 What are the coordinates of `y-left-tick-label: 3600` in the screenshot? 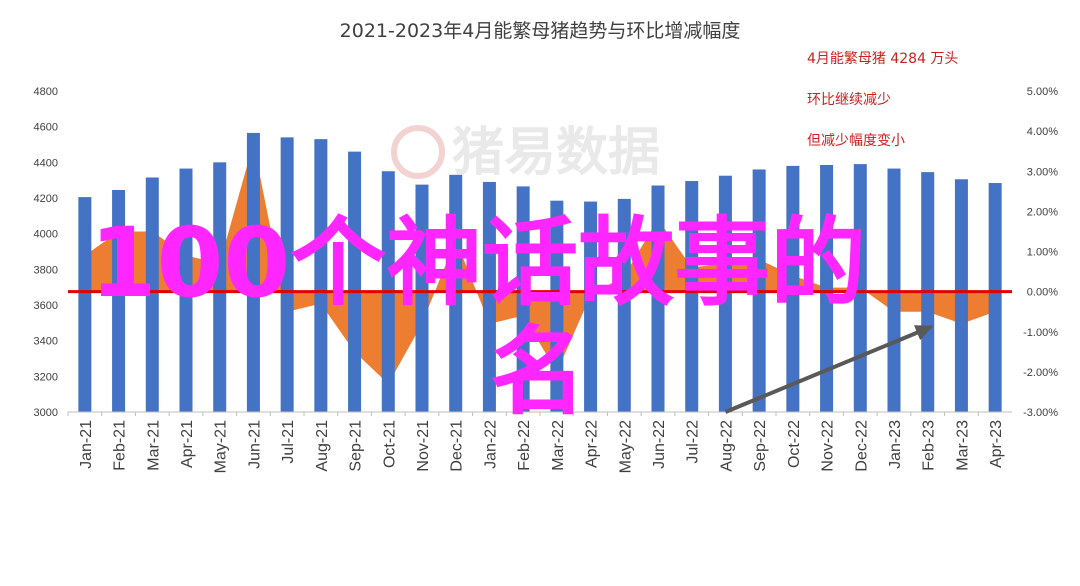 It's located at (46, 306).